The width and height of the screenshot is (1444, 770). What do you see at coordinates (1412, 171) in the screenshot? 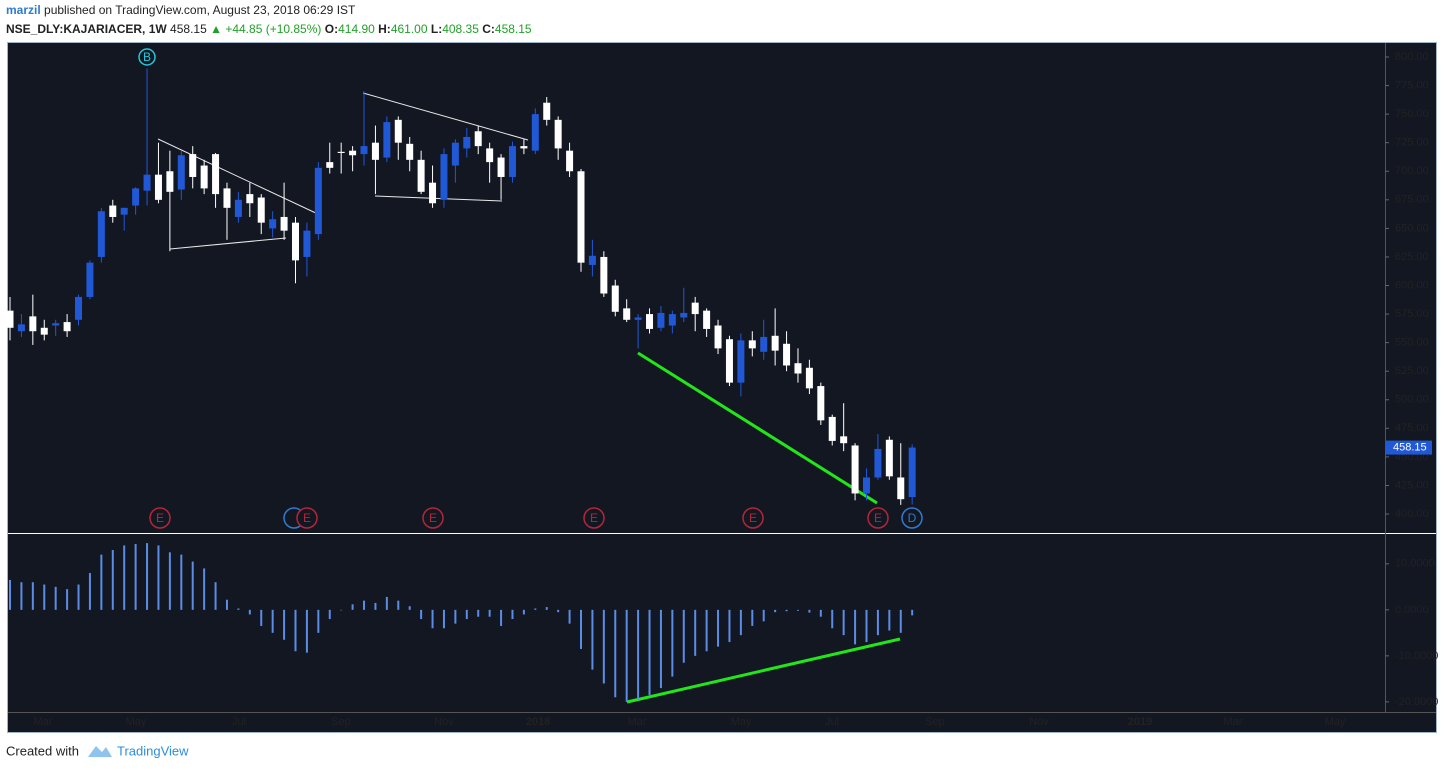
I see `y-tick-label: 700.00` at bounding box center [1412, 171].